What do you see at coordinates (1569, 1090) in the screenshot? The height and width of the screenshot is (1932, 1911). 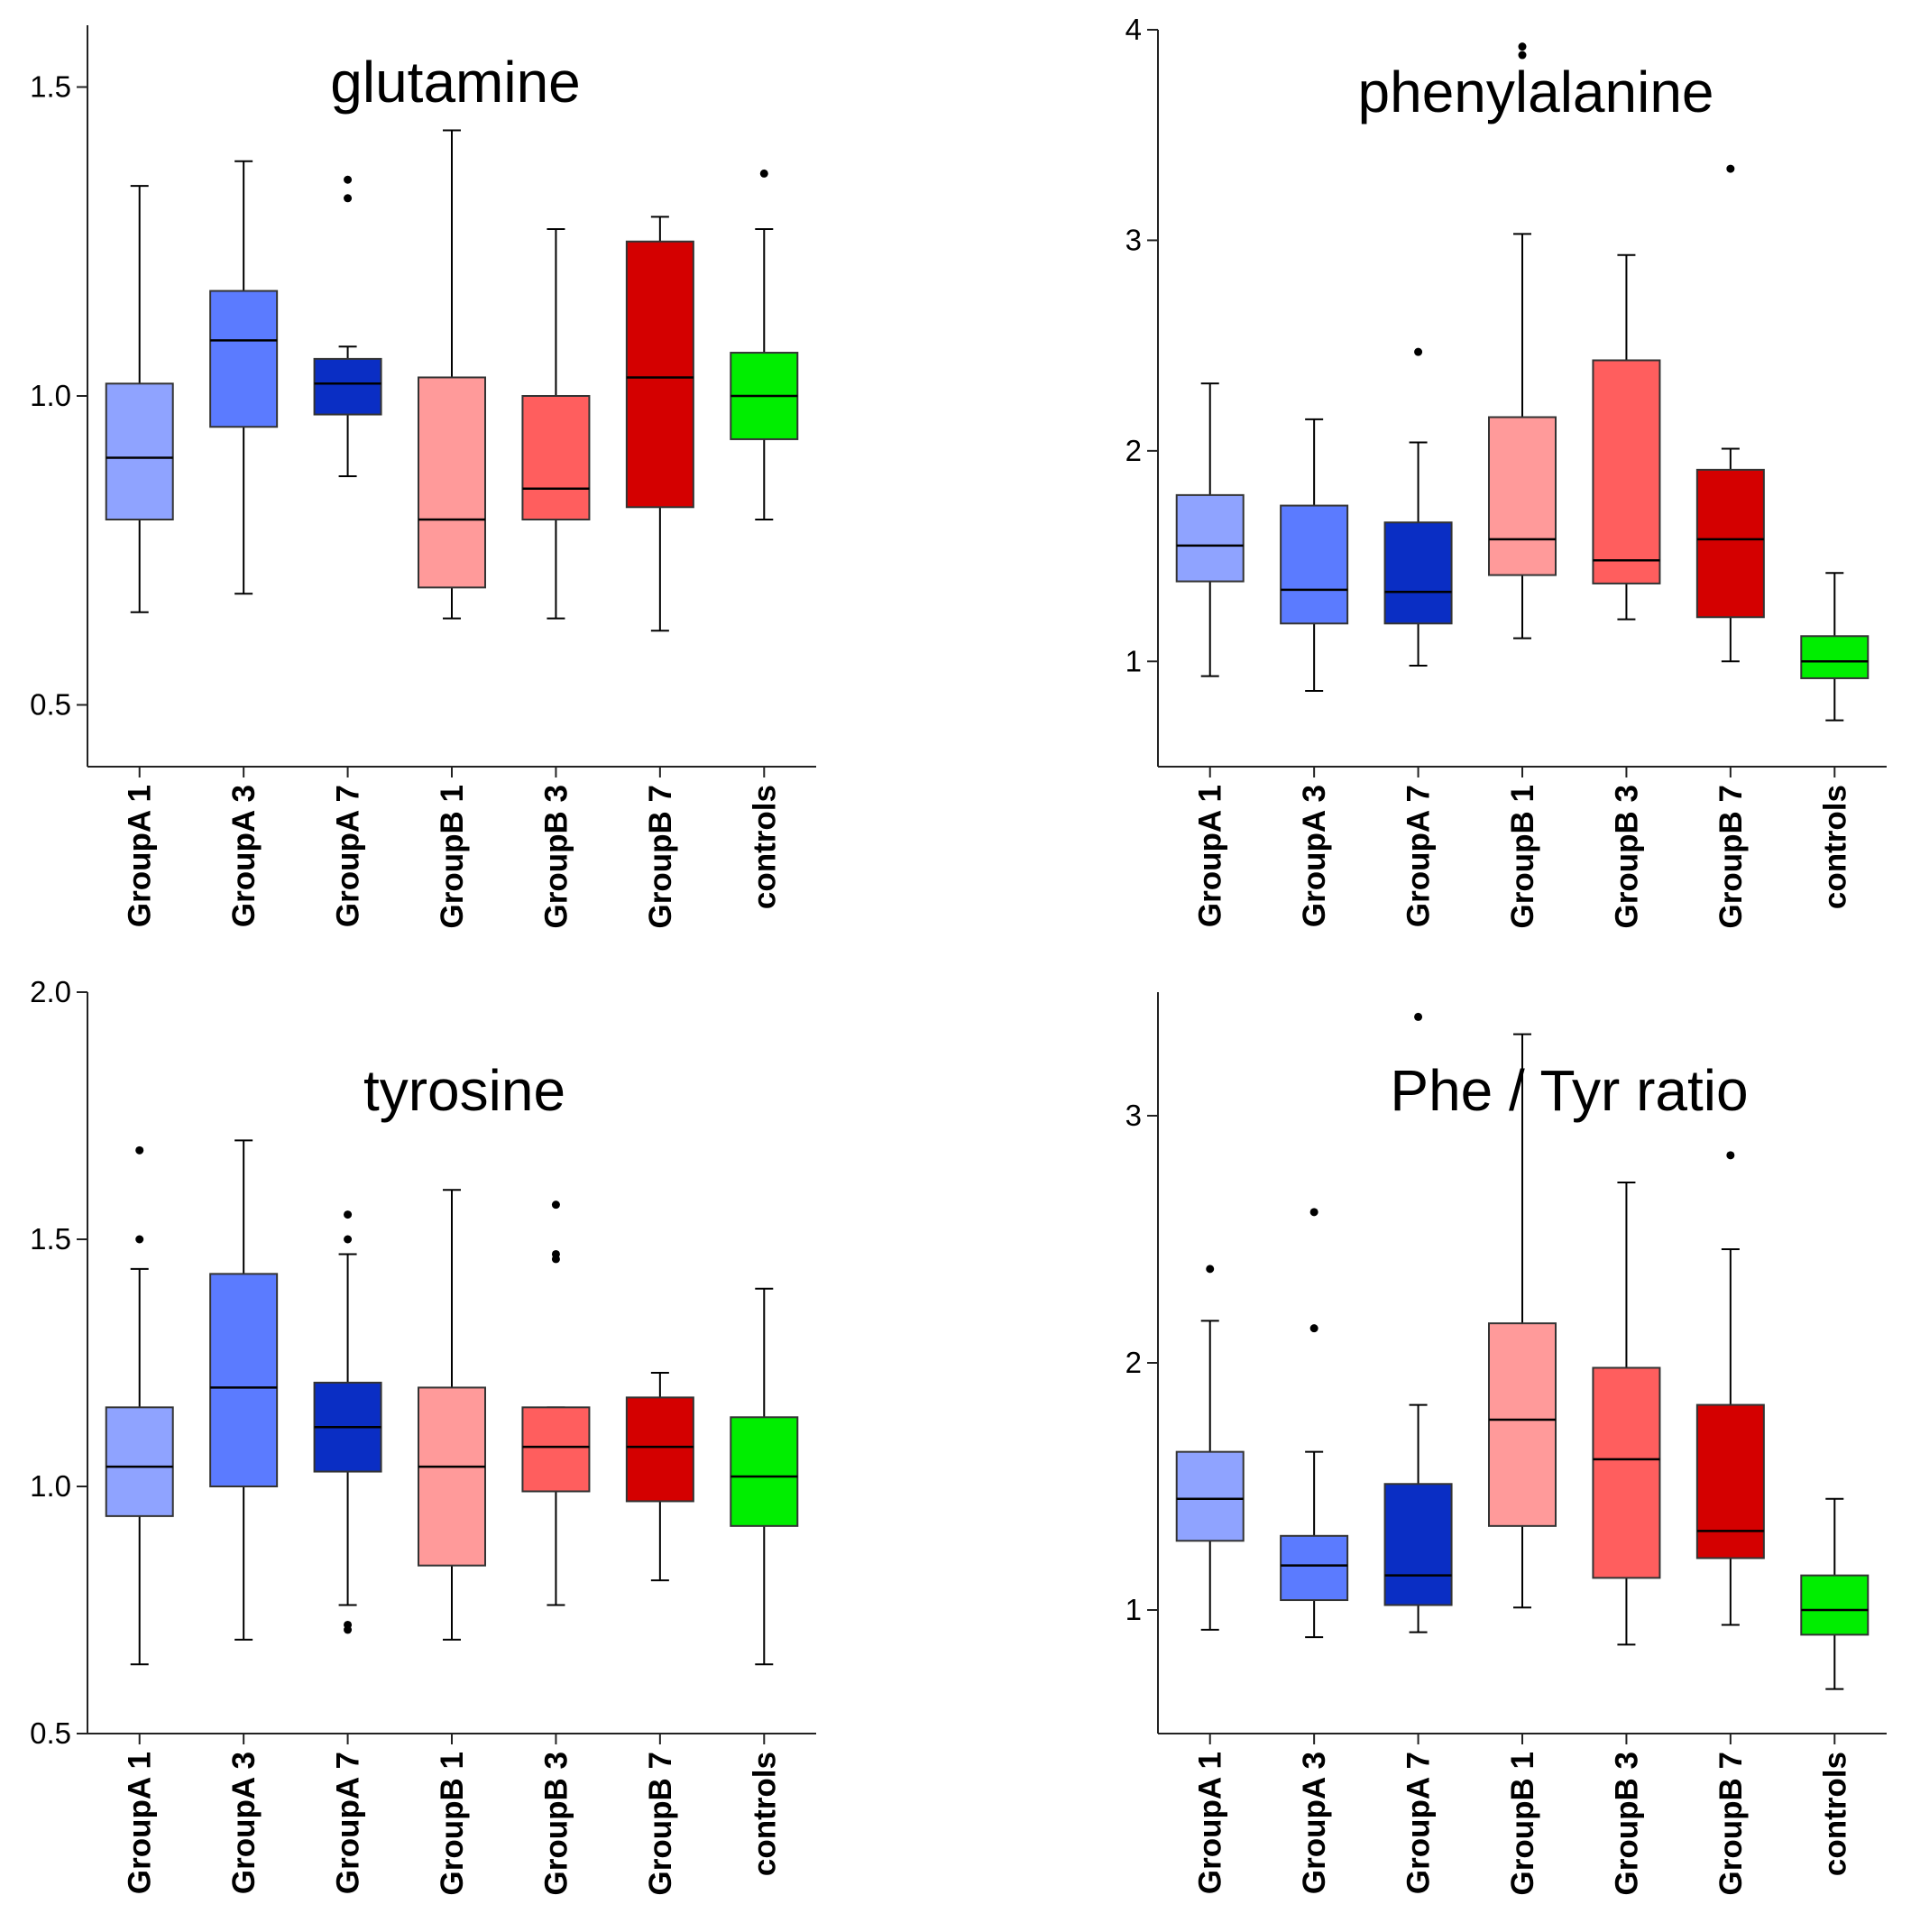 I see `panel-title: Phe / Tyr ratio` at bounding box center [1569, 1090].